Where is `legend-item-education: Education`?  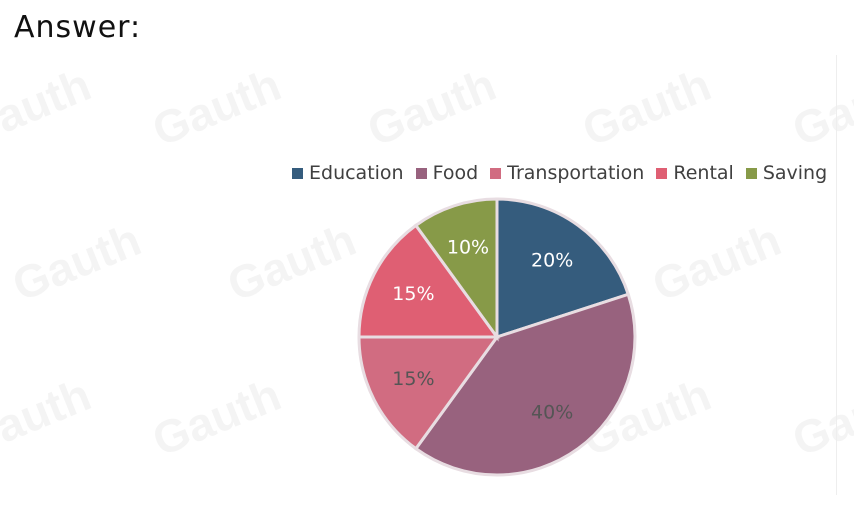
legend-item-education: Education is located at coordinates (348, 173).